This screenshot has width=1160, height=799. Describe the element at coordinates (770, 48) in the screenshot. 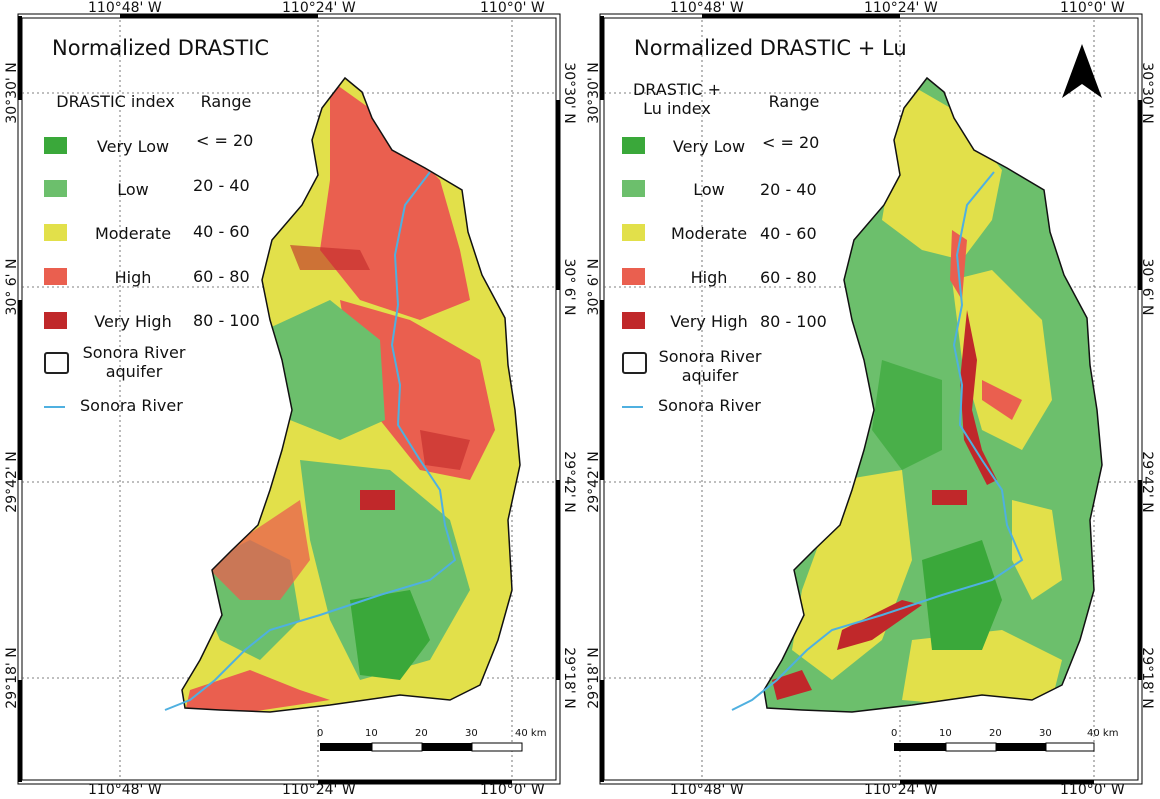

I see `map-title: Normalized DRASTIC + Lu` at that location.